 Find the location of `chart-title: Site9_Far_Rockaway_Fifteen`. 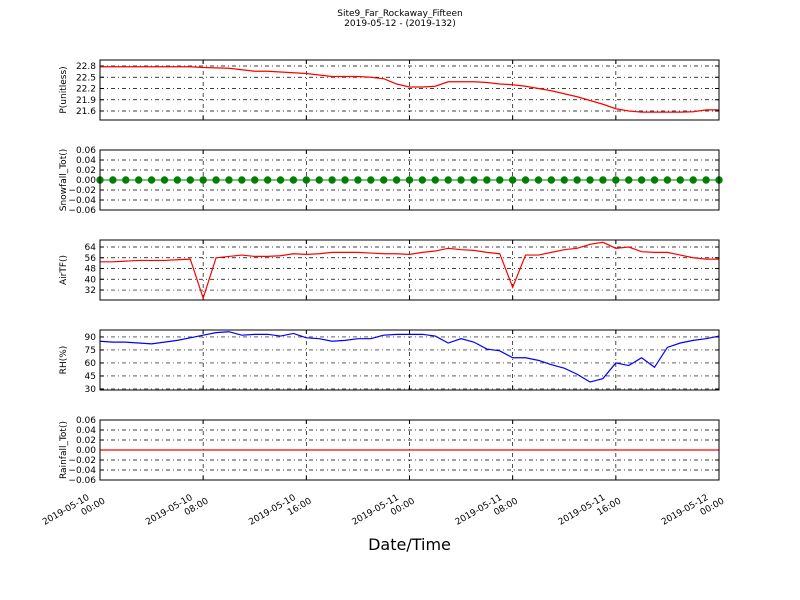

chart-title: Site9_Far_Rockaway_Fifteen is located at coordinates (400, 14).